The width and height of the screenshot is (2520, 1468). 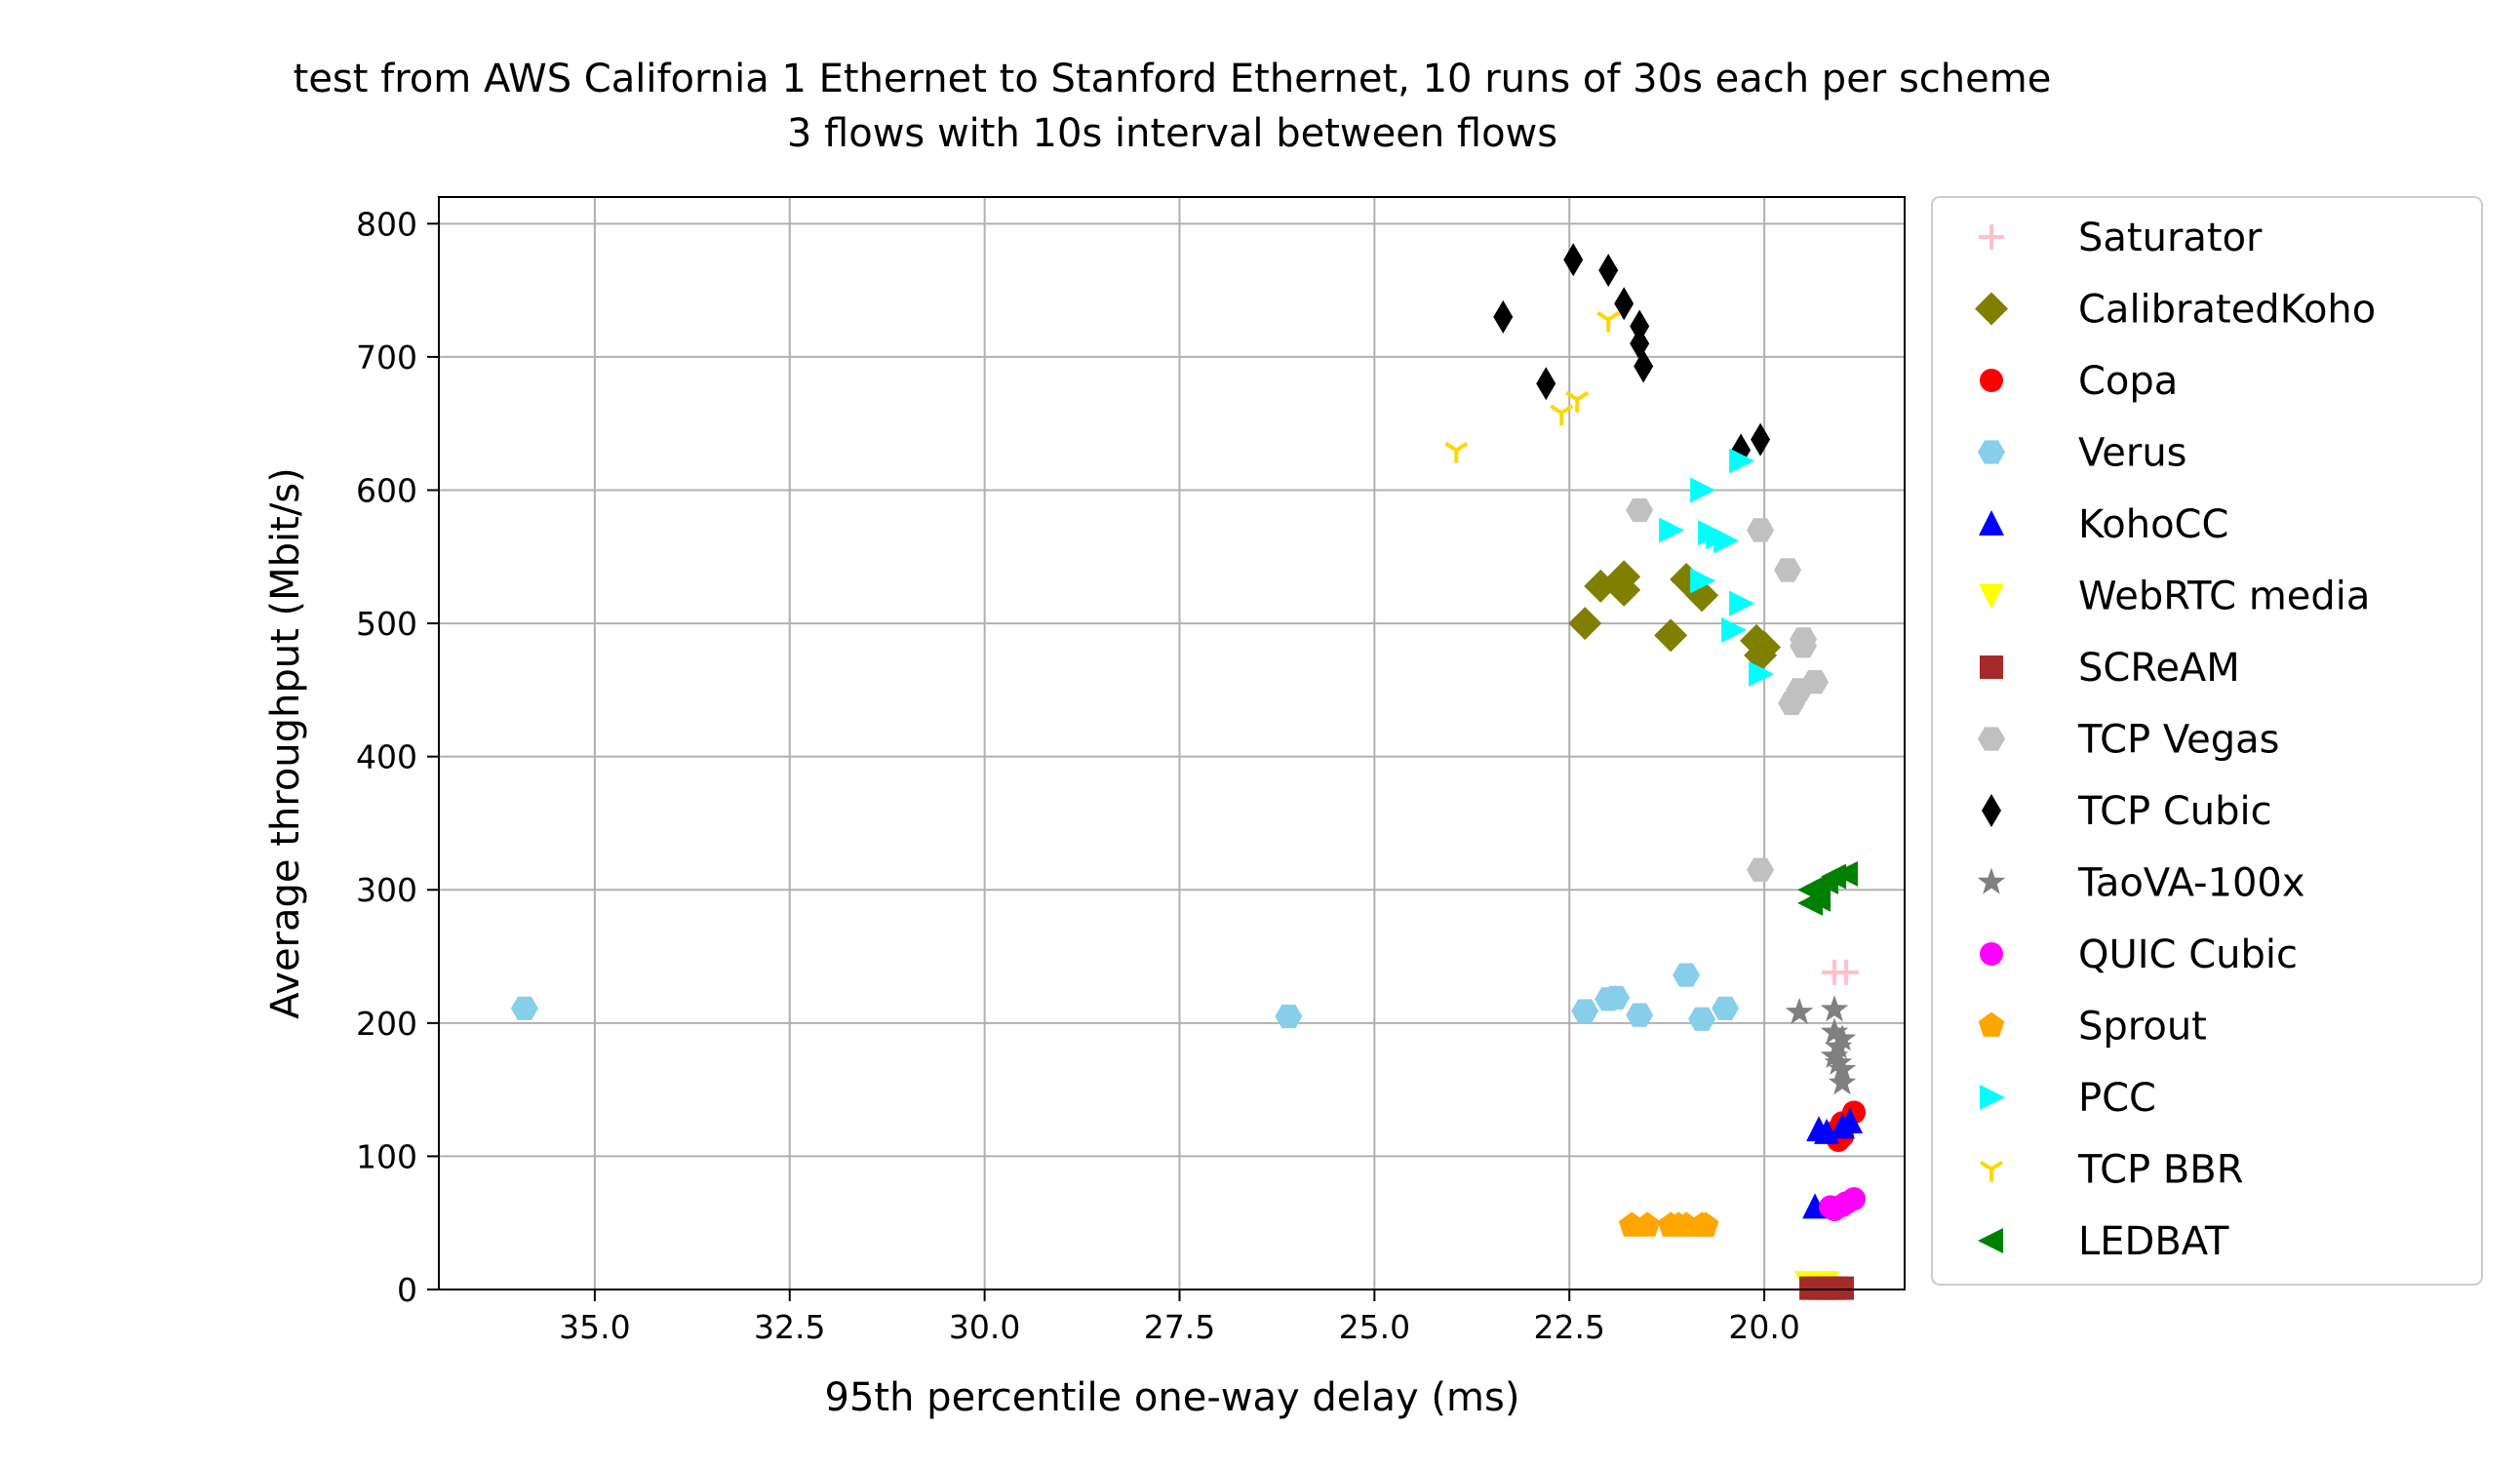 I want to click on legend-entry-taova-100x: TaoVA-100x, so click(x=2141, y=883).